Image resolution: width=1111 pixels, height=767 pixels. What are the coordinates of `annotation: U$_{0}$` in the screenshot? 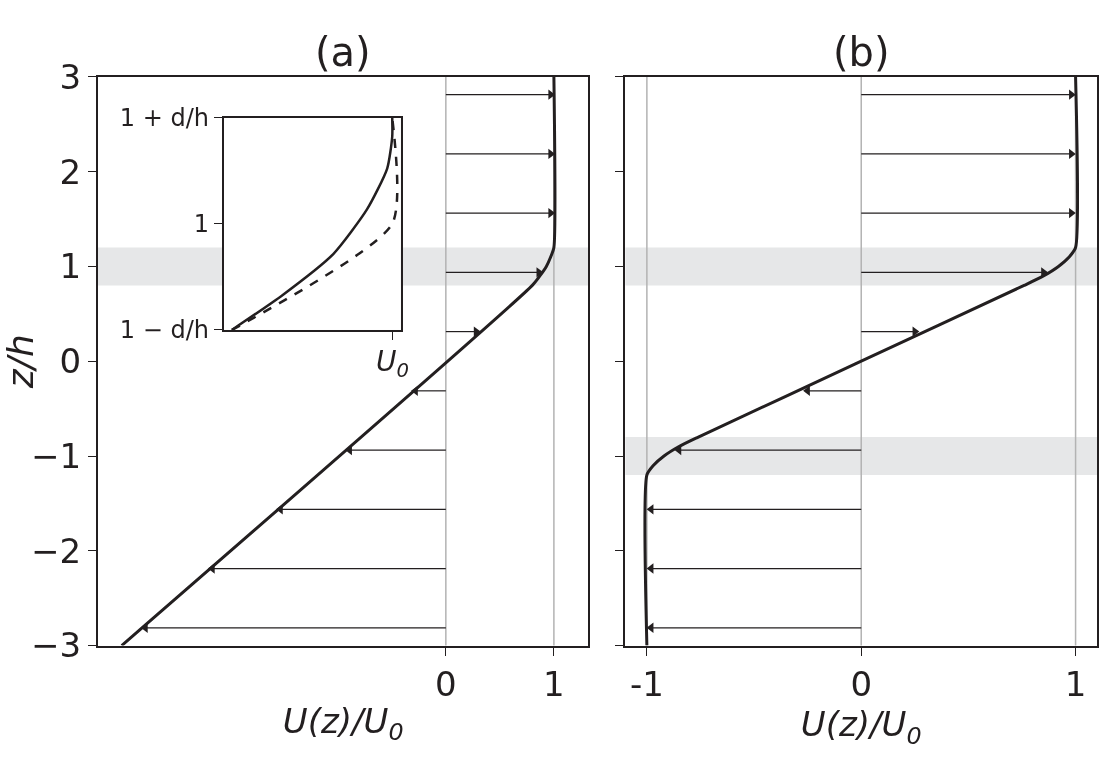 It's located at (392, 363).